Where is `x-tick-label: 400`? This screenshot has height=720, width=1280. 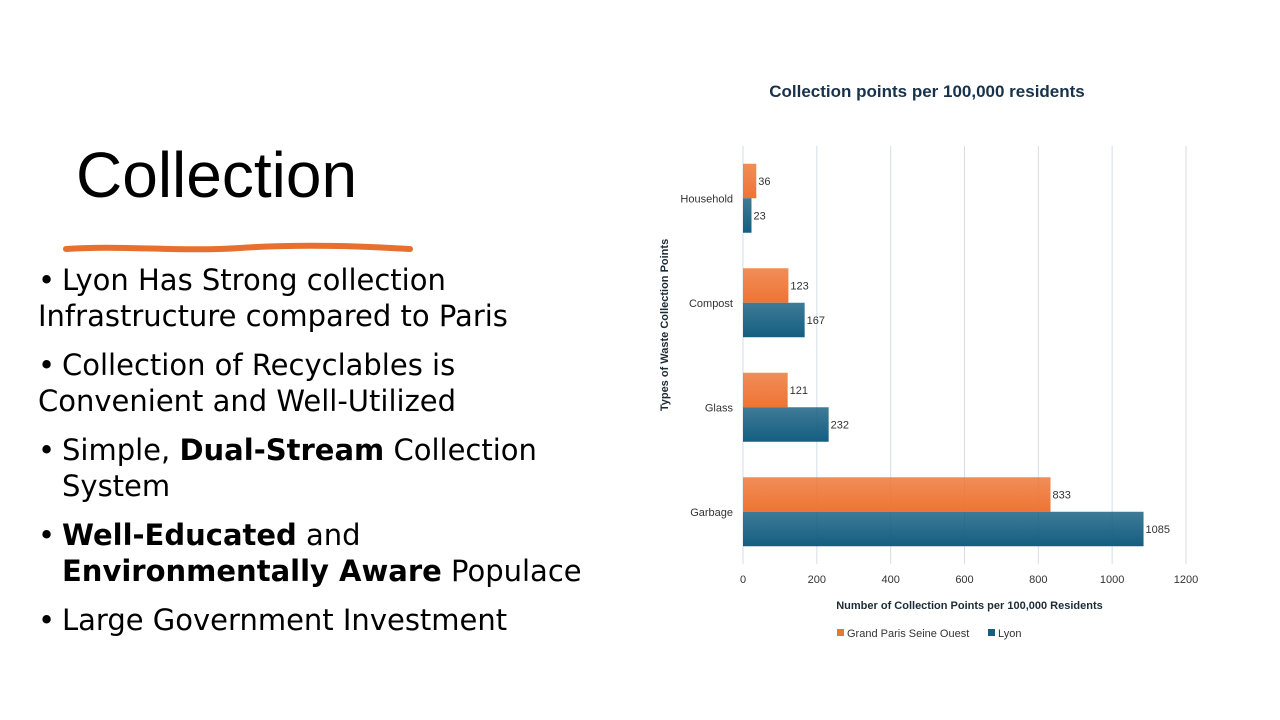 x-tick-label: 400 is located at coordinates (890, 580).